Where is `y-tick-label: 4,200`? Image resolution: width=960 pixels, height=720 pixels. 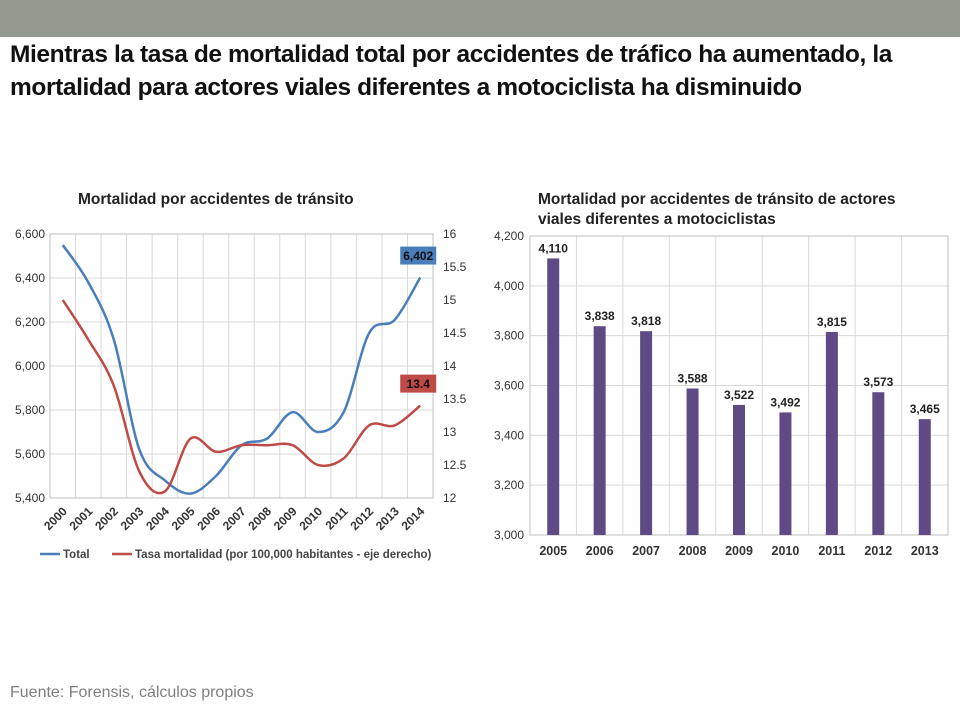
y-tick-label: 4,200 is located at coordinates (509, 236).